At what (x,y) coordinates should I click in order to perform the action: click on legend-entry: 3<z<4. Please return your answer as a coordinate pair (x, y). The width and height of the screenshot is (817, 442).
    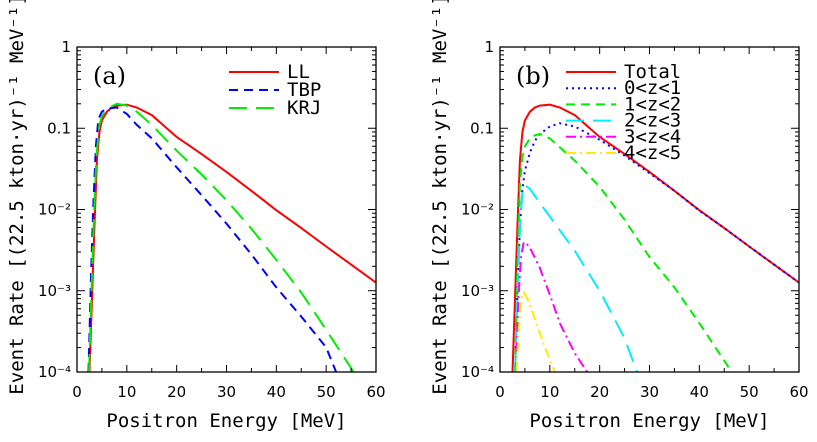
    Looking at the image, I should click on (652, 137).